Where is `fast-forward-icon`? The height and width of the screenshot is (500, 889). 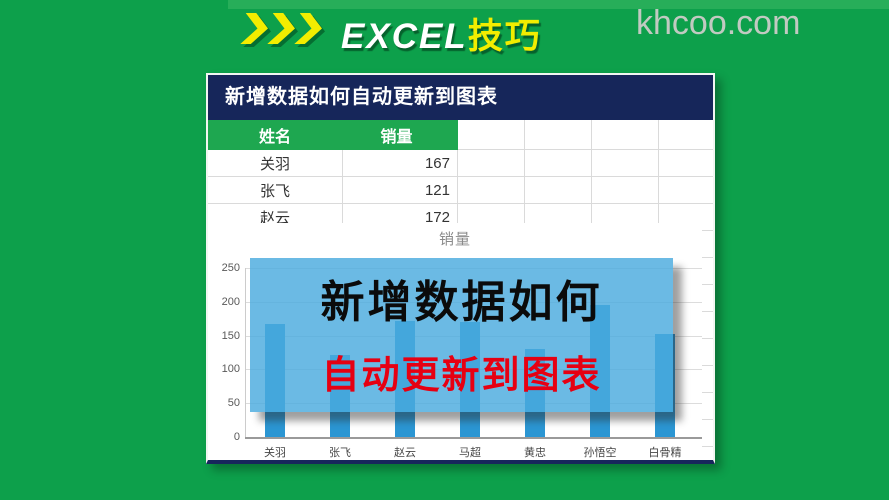 fast-forward-icon is located at coordinates (283, 28).